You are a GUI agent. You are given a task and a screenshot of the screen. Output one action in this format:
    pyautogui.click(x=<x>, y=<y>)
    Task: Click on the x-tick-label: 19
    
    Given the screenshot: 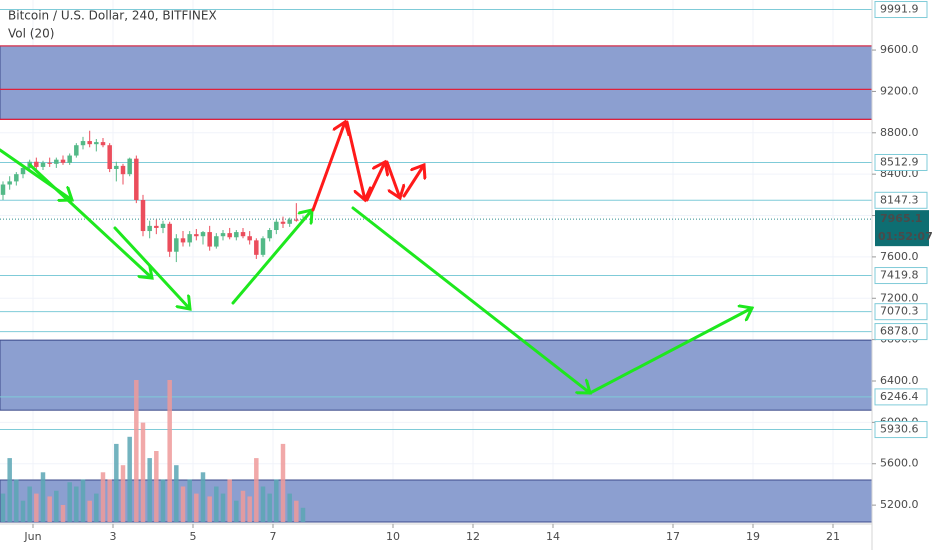 What is the action you would take?
    pyautogui.click(x=753, y=536)
    